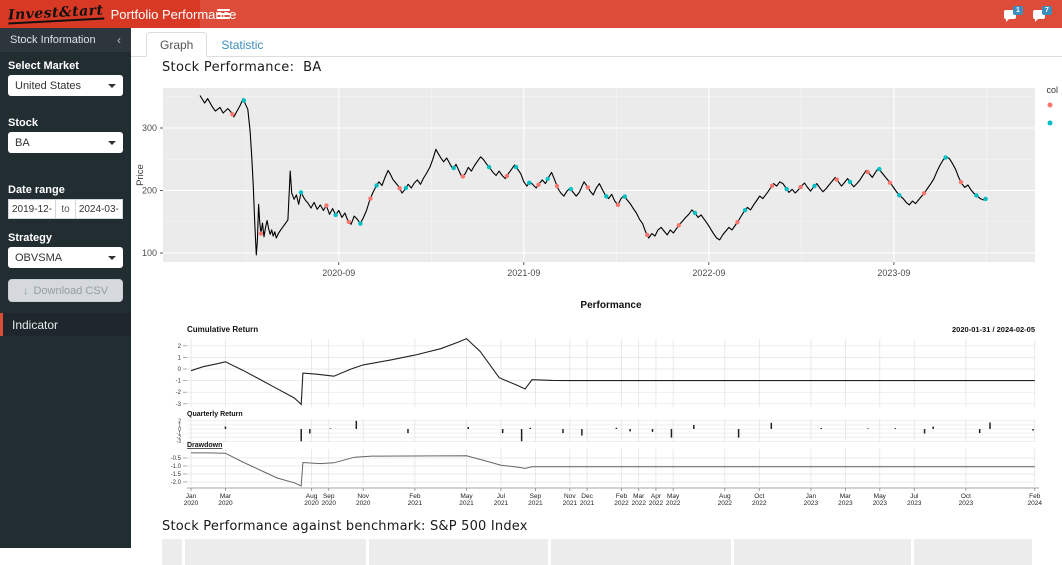 Image resolution: width=1062 pixels, height=565 pixels. Describe the element at coordinates (65, 40) in the screenshot. I see `sidebar-section-stock-information: Stock Information ‹` at that location.